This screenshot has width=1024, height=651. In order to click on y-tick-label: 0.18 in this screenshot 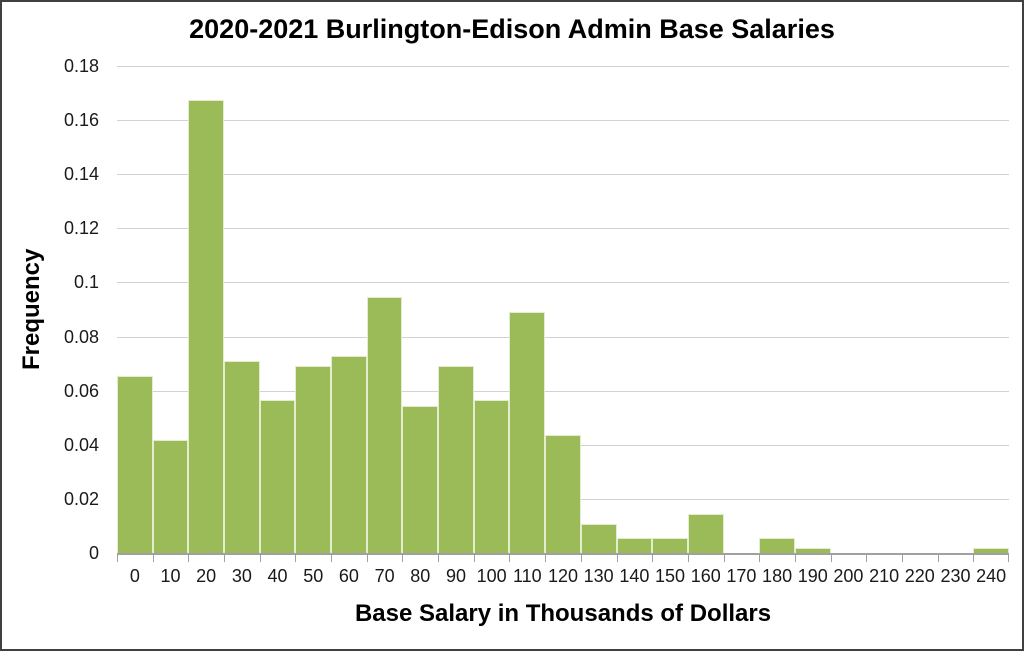, I will do `click(81, 66)`.